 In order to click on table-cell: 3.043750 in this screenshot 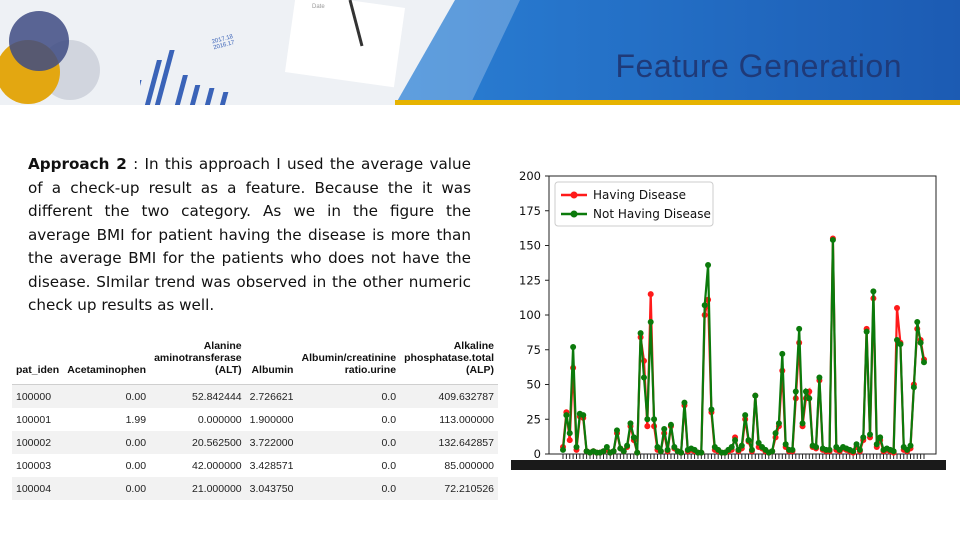, I will do `click(271, 488)`.